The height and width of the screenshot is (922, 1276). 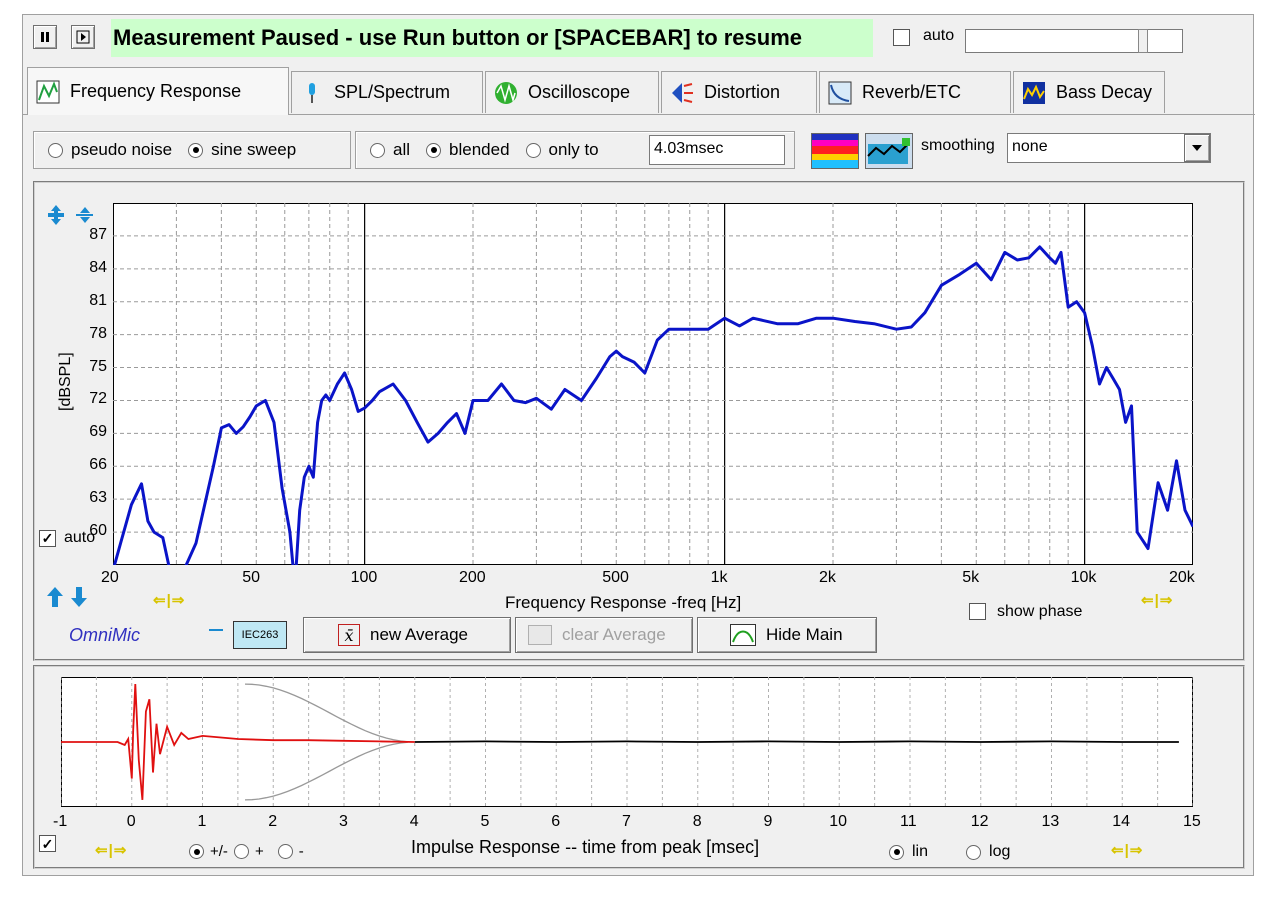 I want to click on impulse-x-tick-label: 4, so click(x=414, y=821).